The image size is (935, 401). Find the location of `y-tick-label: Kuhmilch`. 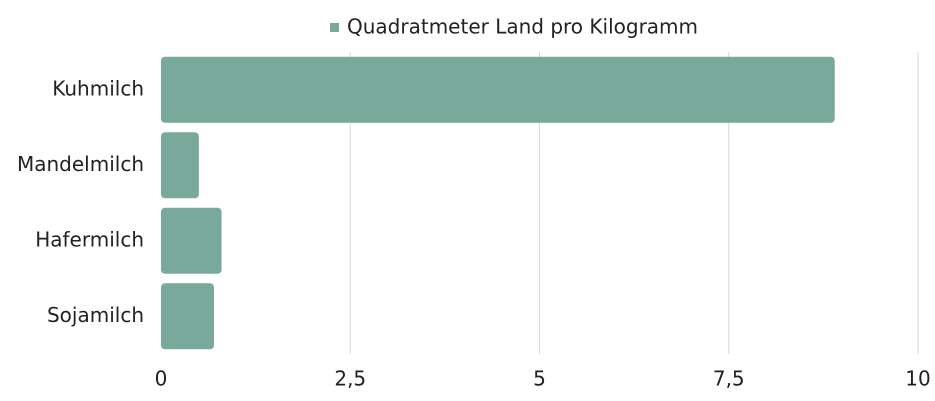

y-tick-label: Kuhmilch is located at coordinates (98, 88).